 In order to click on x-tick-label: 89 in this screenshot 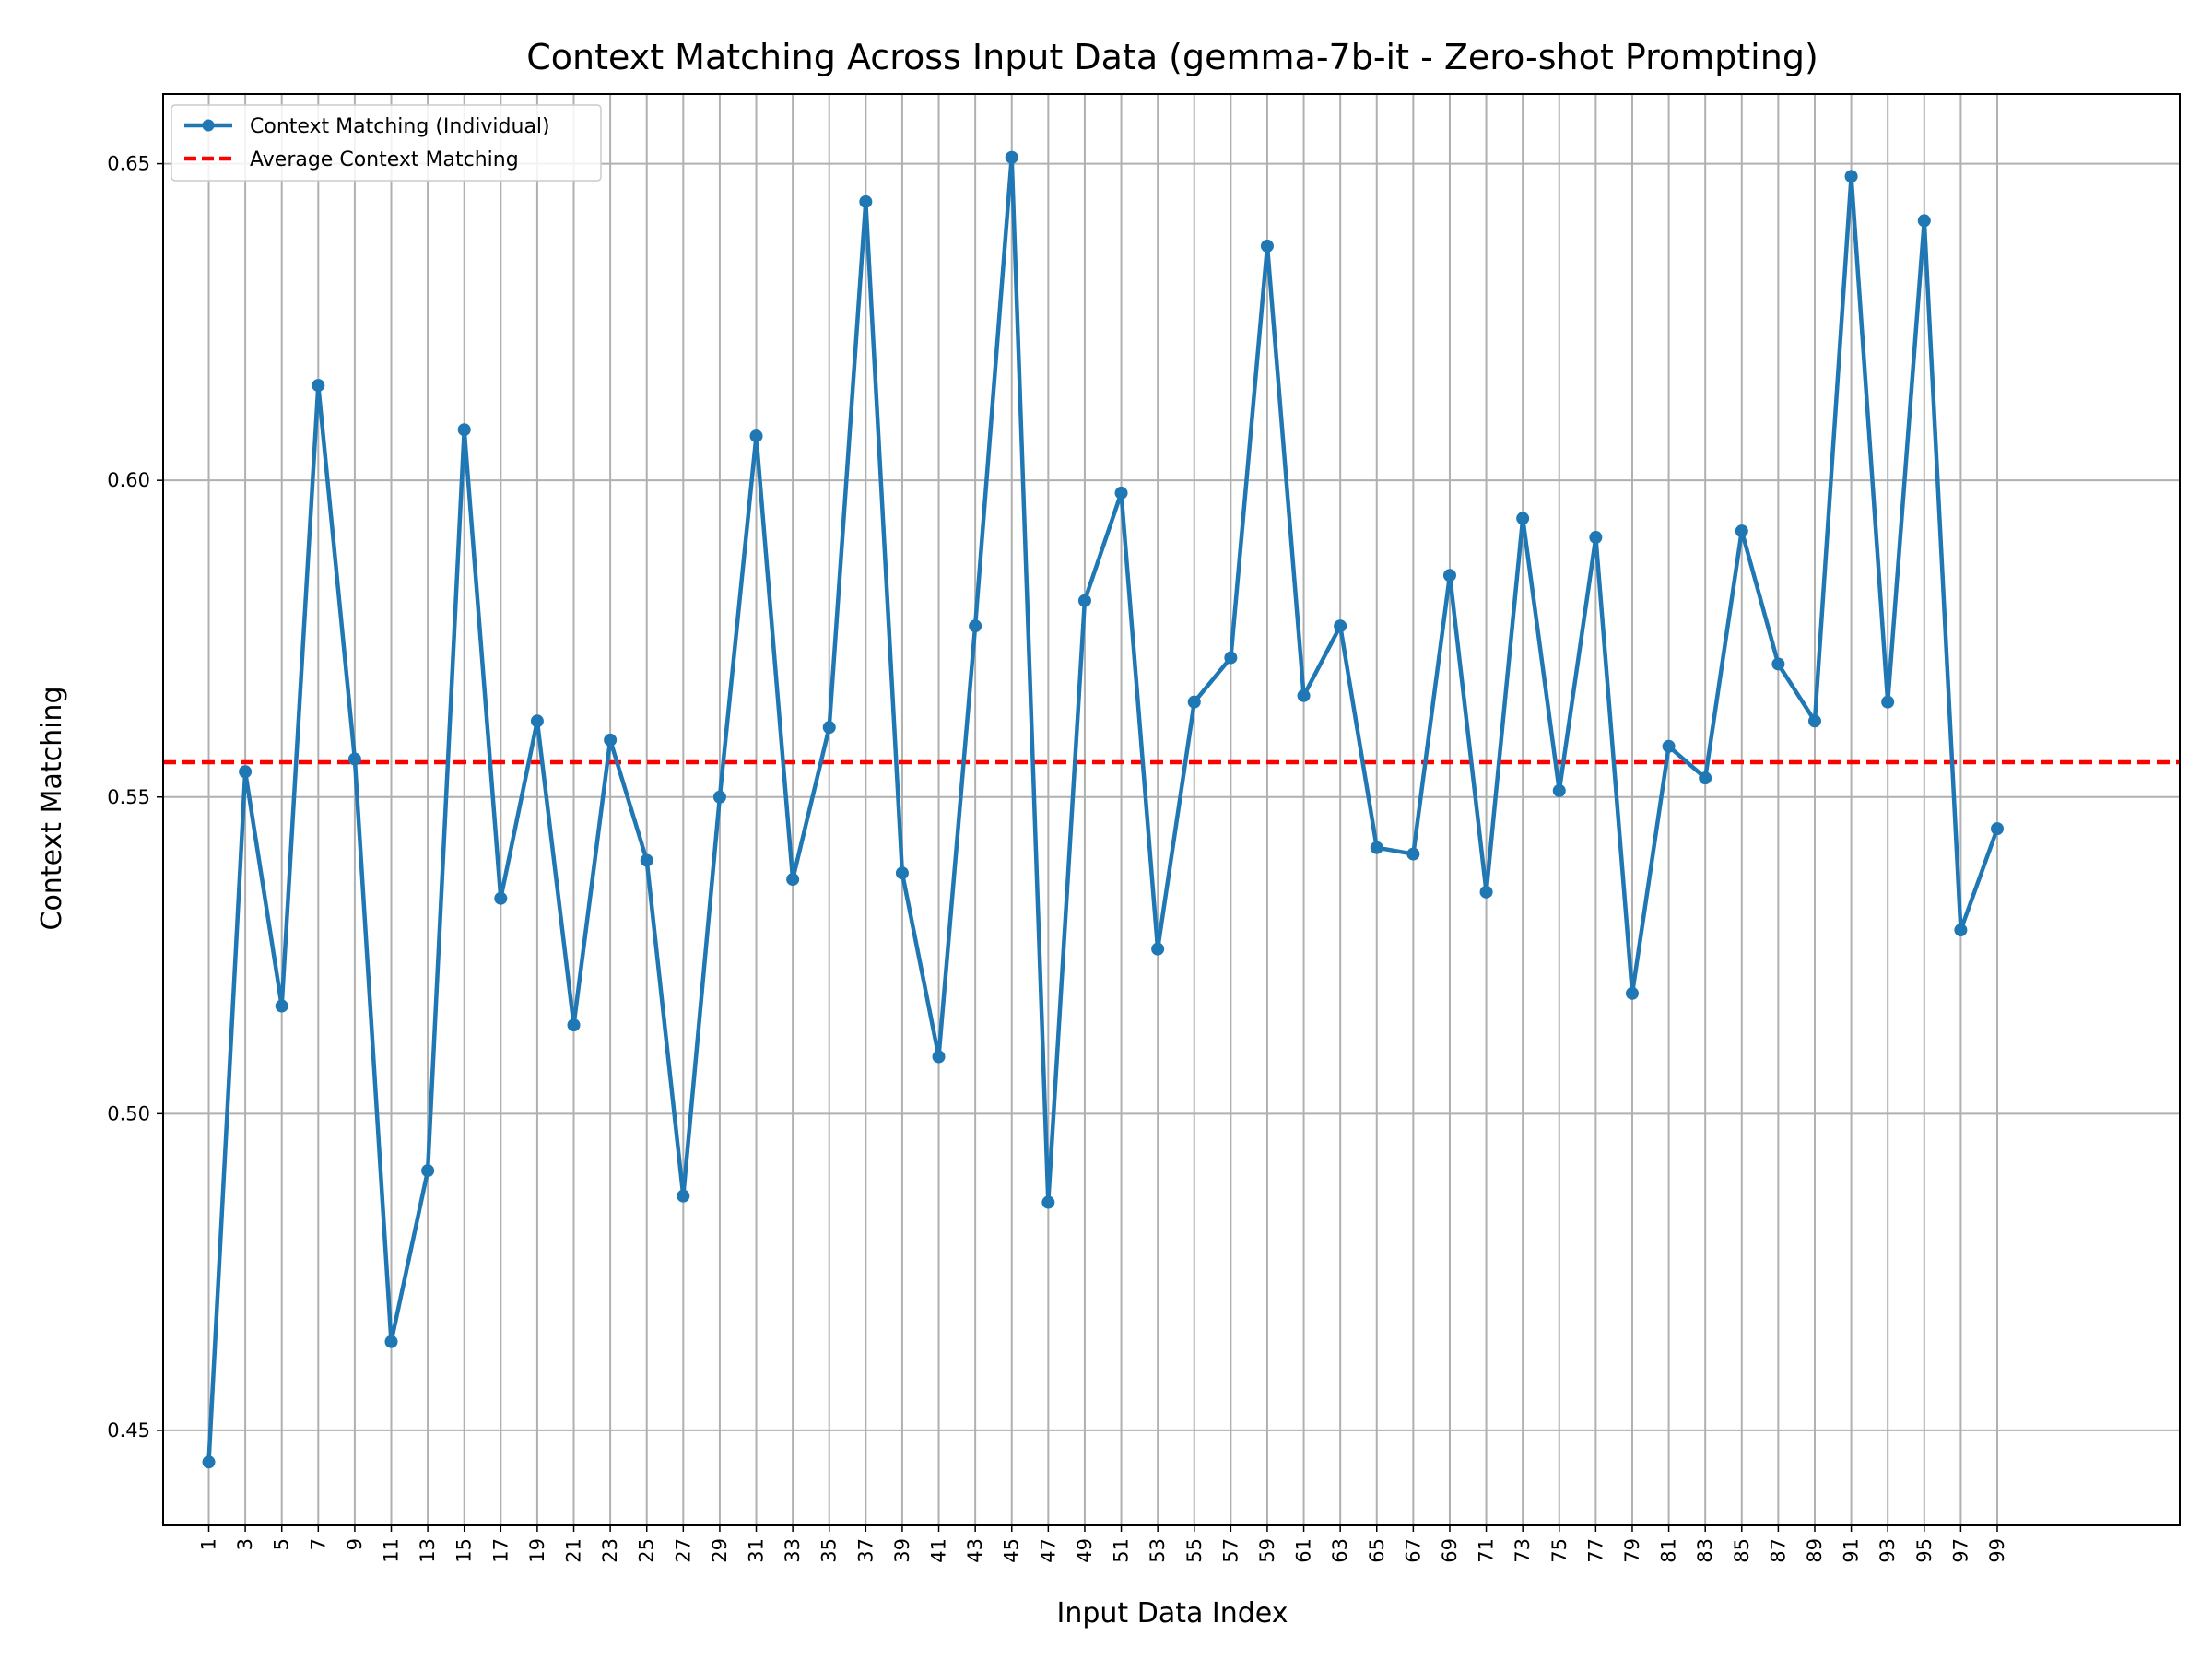, I will do `click(1815, 1550)`.